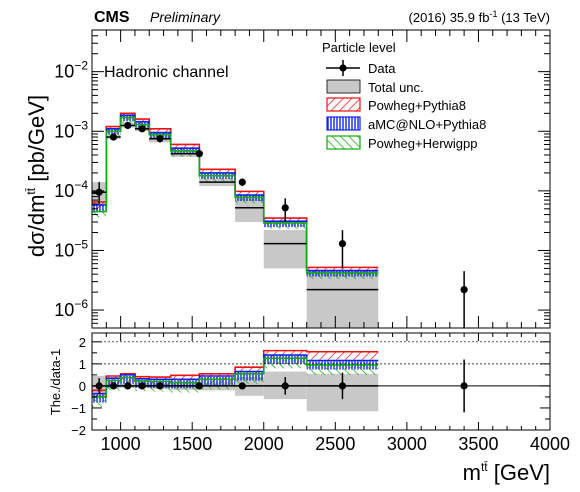 Image resolution: width=580 pixels, height=492 pixels. Describe the element at coordinates (478, 444) in the screenshot. I see `x-tick-label-3500: 3500` at that location.